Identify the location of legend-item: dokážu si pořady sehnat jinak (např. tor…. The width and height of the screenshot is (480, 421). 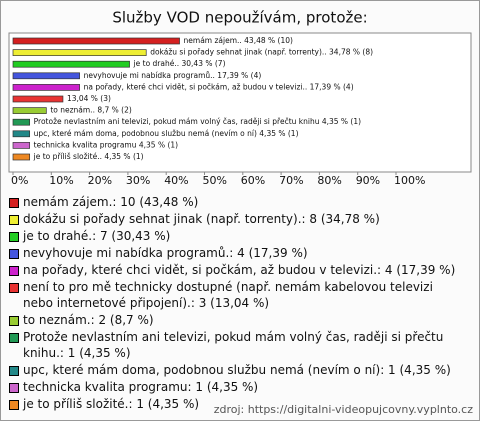
(236, 219).